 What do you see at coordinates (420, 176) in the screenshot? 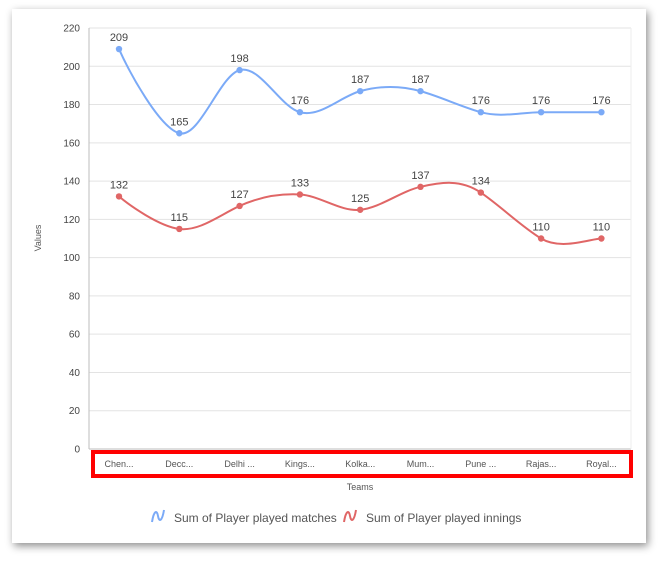
I see `data-label: 137` at bounding box center [420, 176].